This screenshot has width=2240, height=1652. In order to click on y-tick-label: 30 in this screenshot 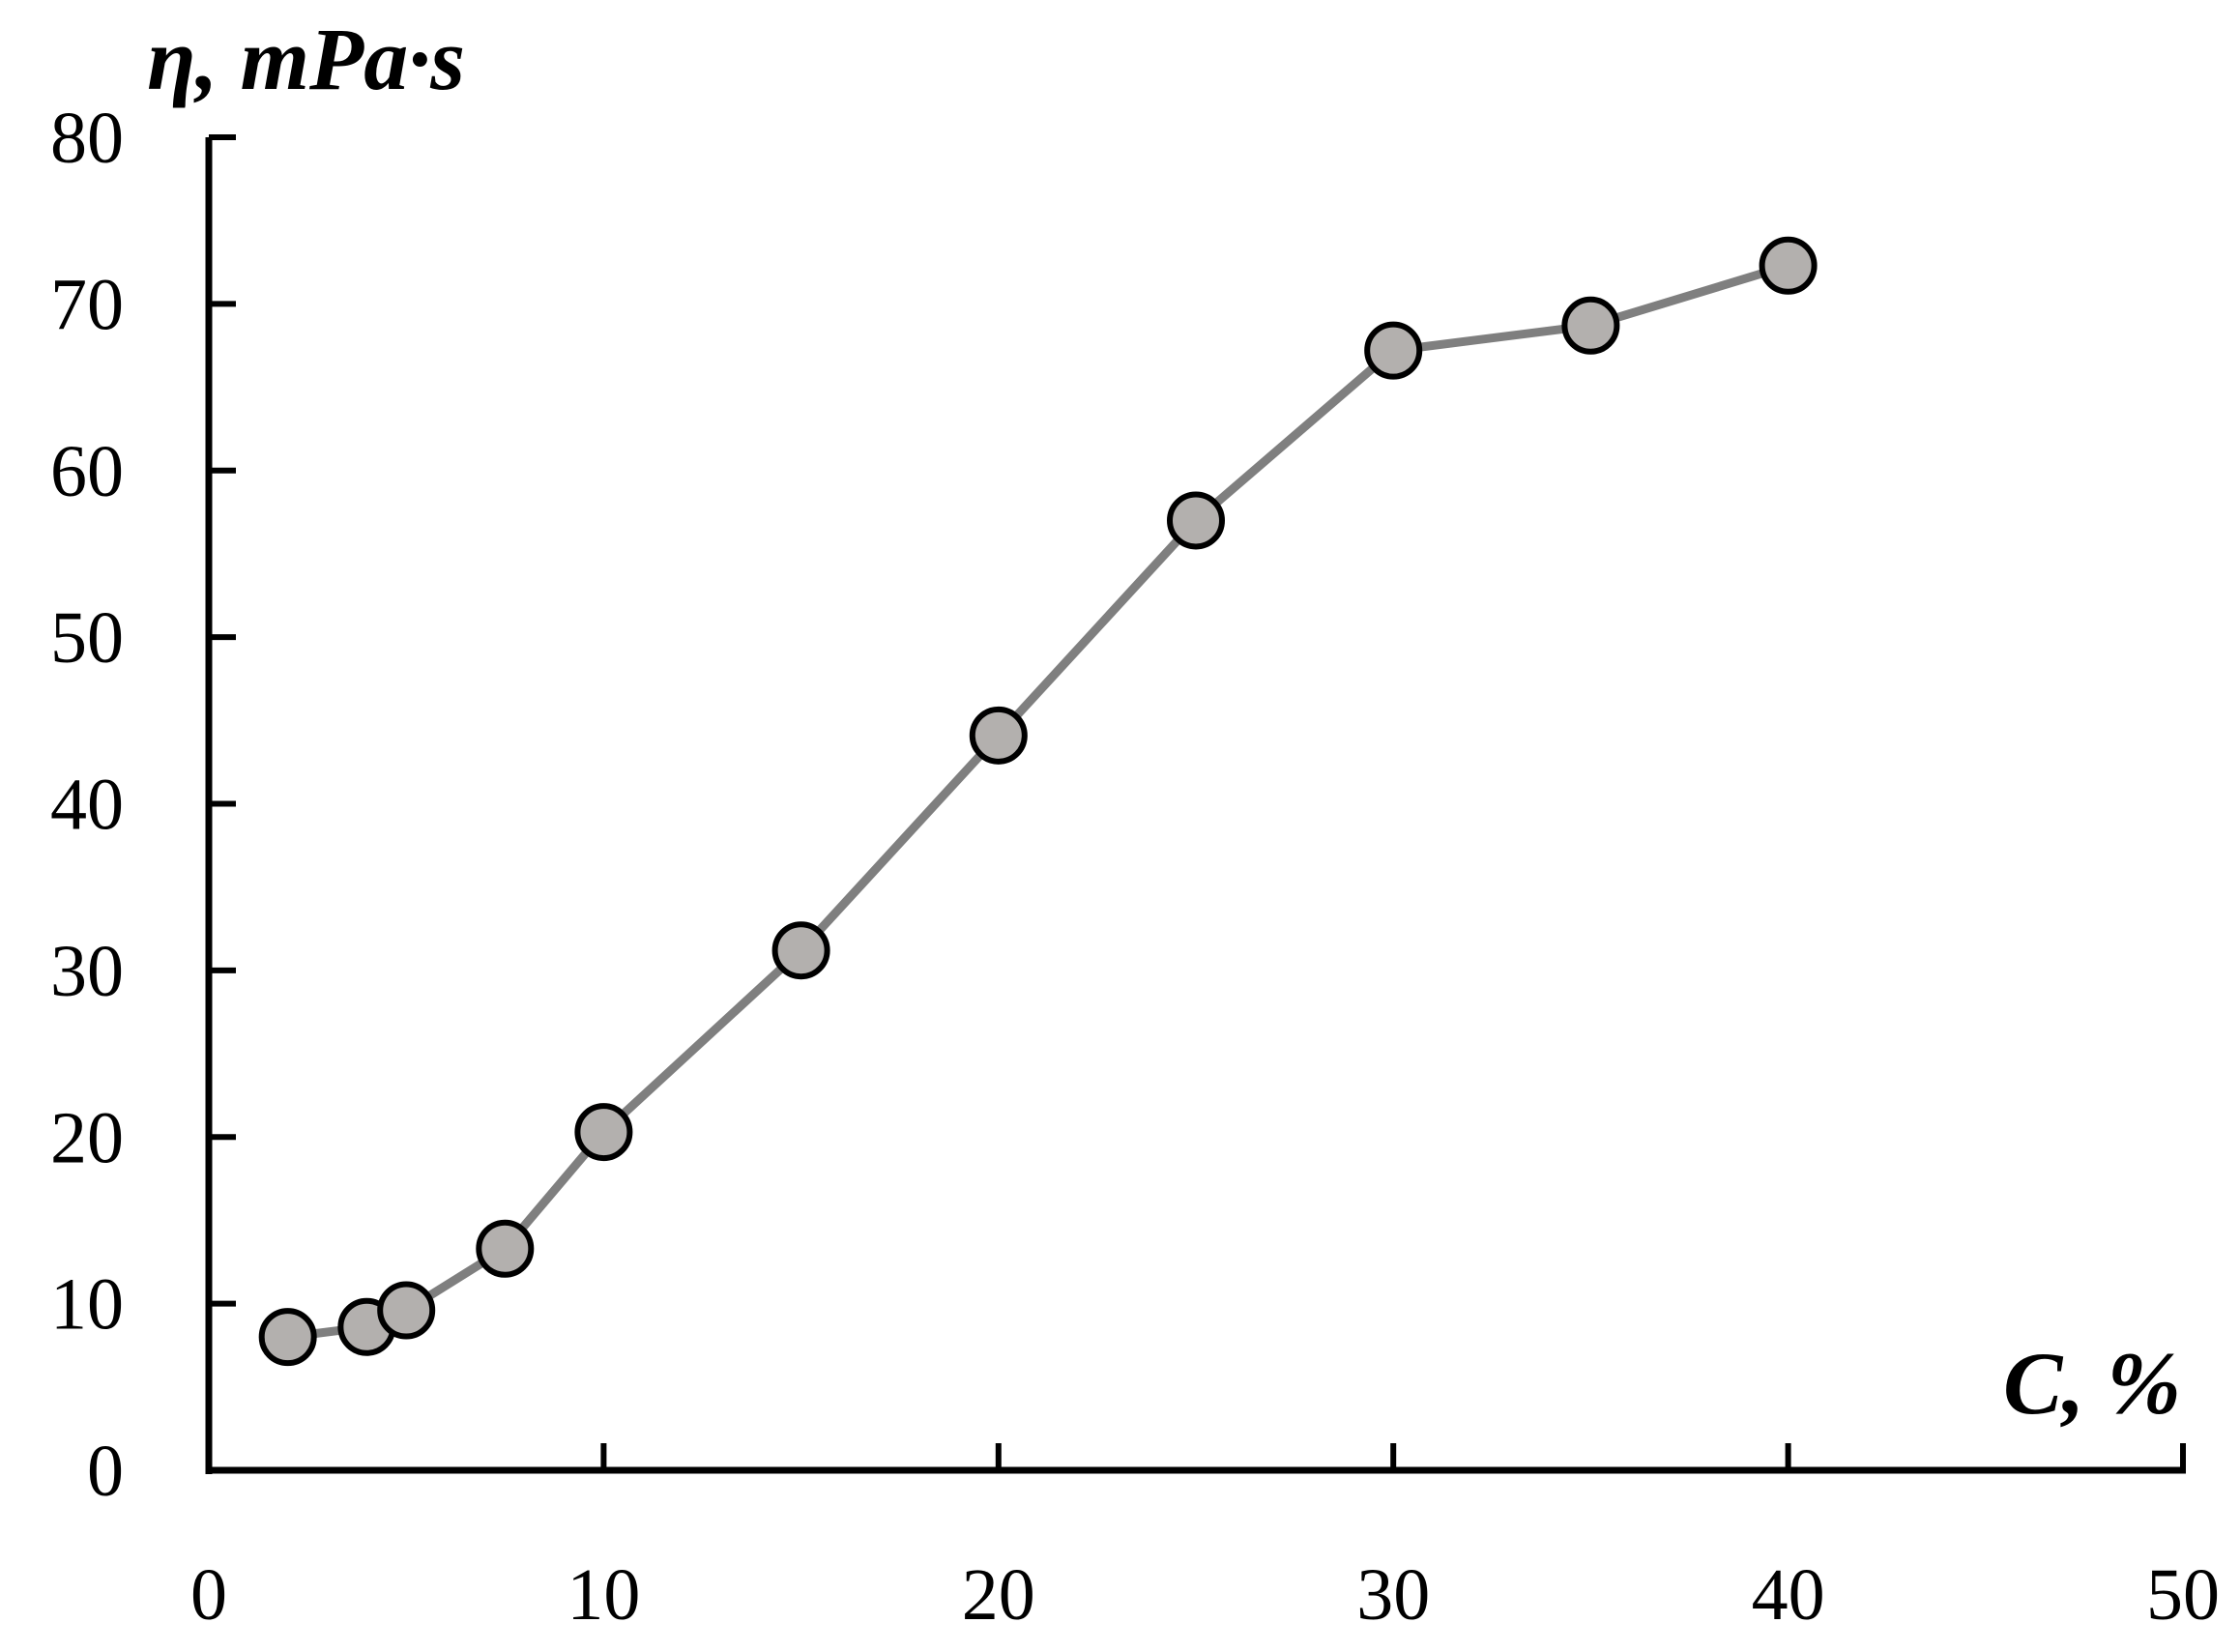, I will do `click(87, 971)`.